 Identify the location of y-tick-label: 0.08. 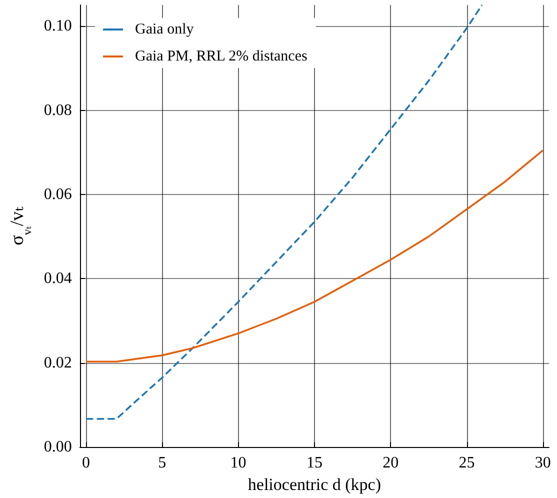
(58, 110).